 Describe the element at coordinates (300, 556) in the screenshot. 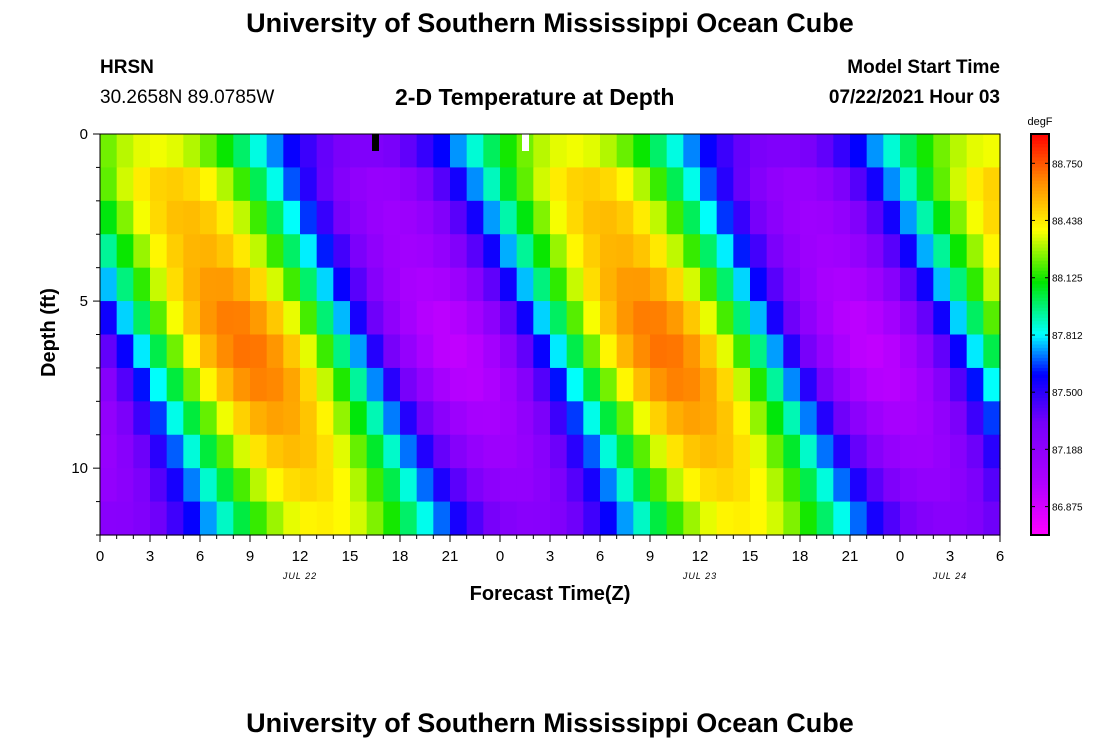

I see `x-tick-label: 12` at that location.